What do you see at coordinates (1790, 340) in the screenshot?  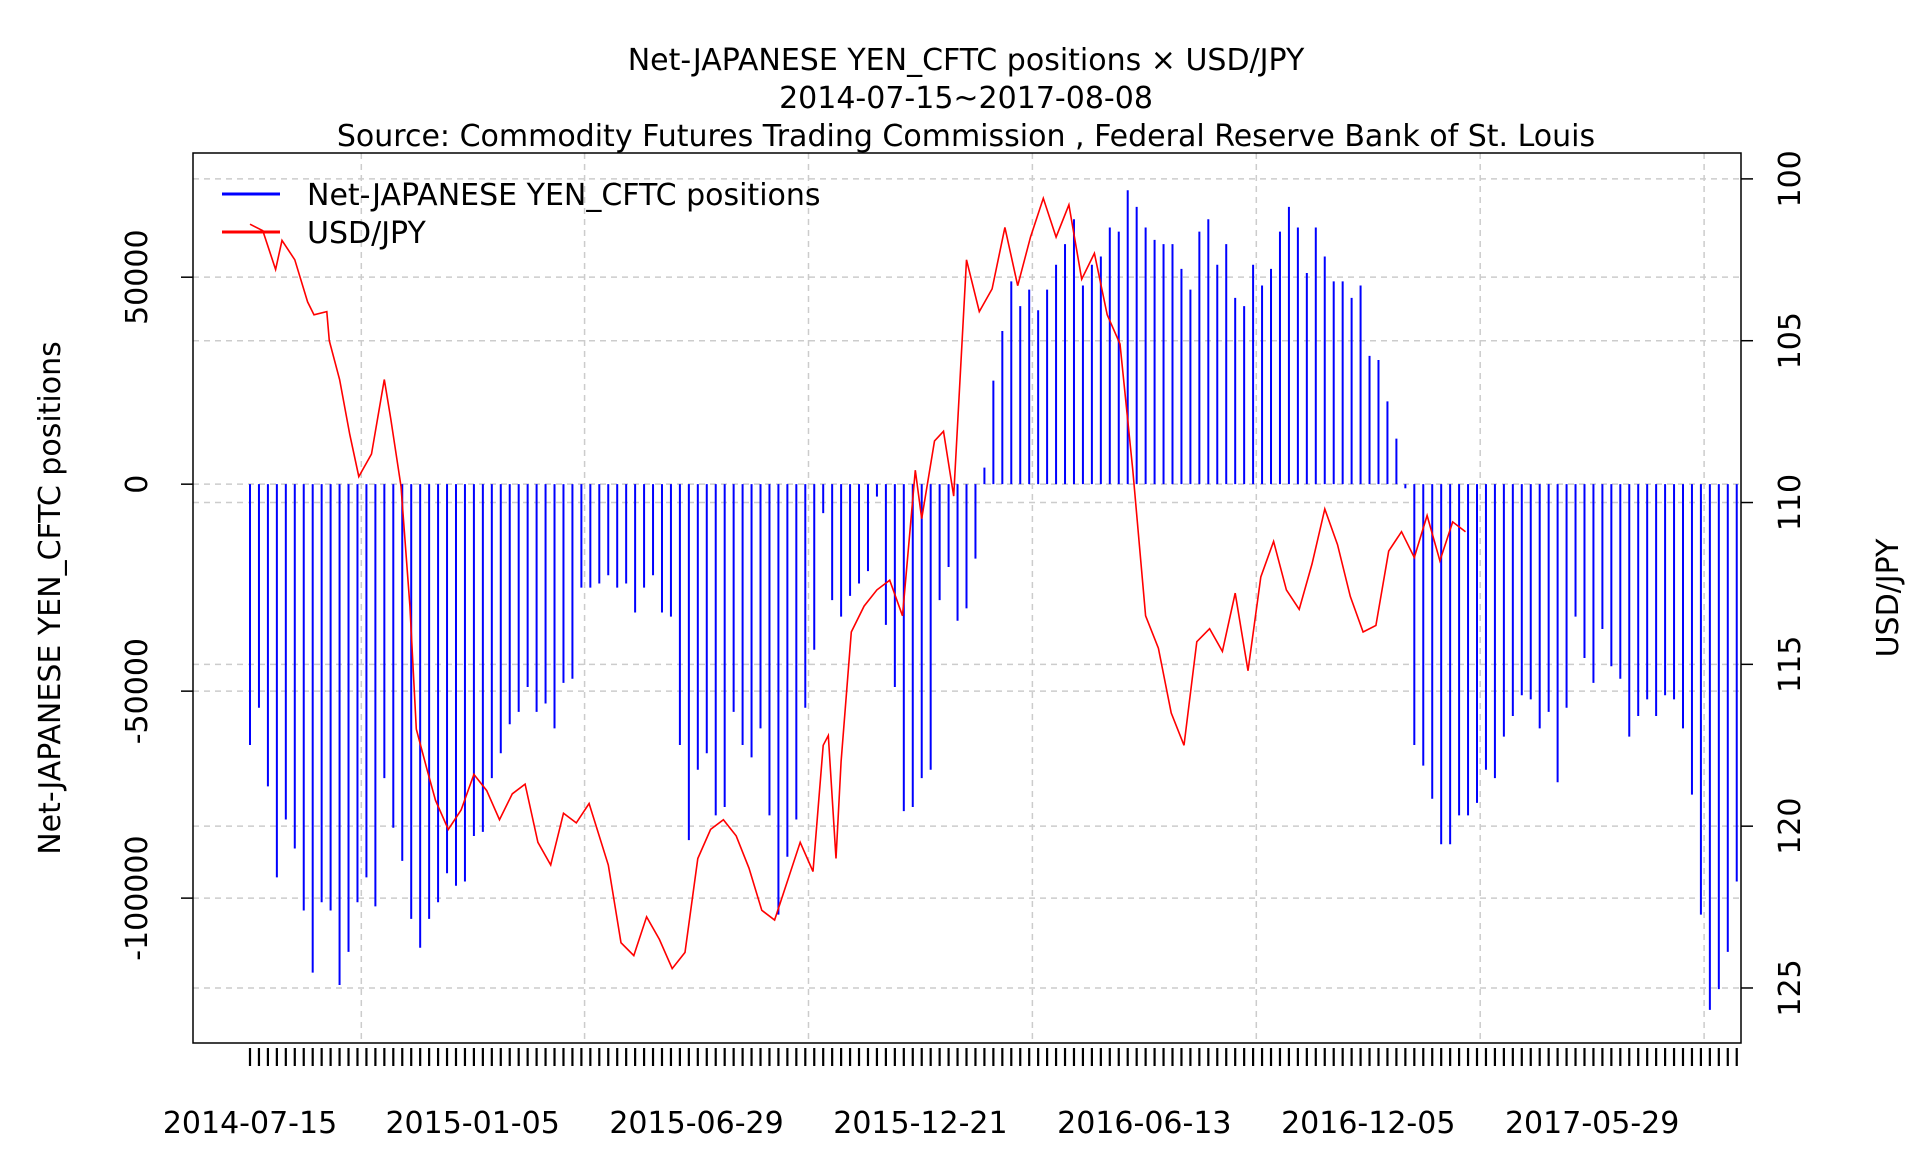 I see `y-axis-right-tick-label: 105` at bounding box center [1790, 340].